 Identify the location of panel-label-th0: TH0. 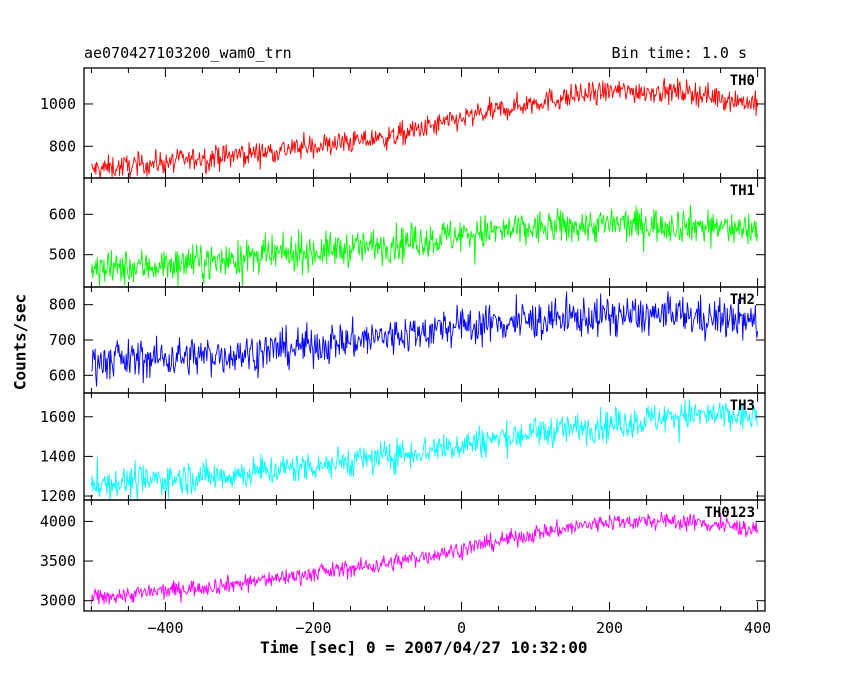
(742, 81).